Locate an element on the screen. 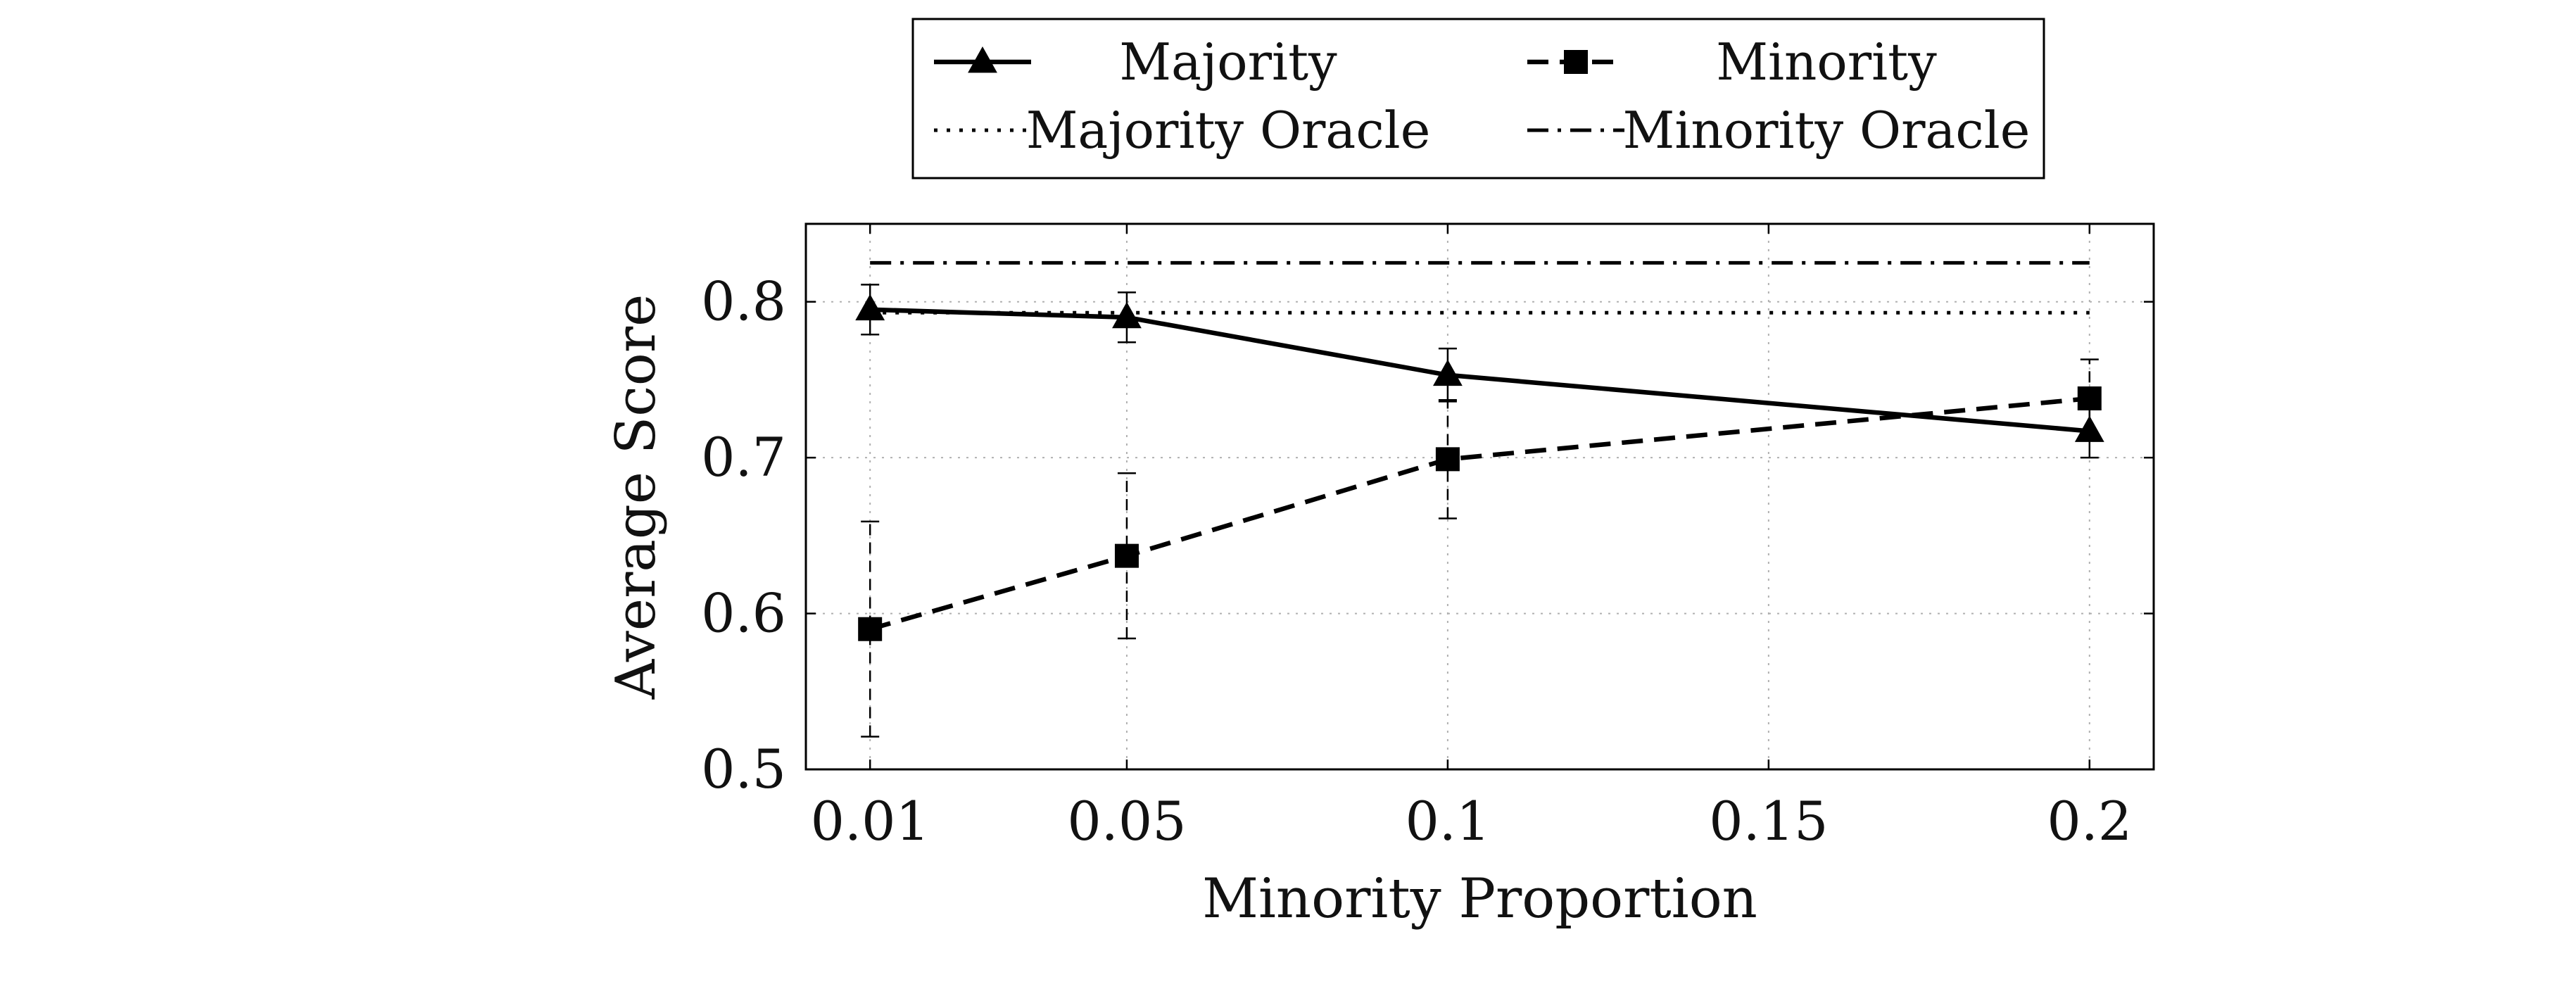 The image size is (2576, 1008). legend-entry-minority-oracle: Minority Oracle is located at coordinates (1778, 130).